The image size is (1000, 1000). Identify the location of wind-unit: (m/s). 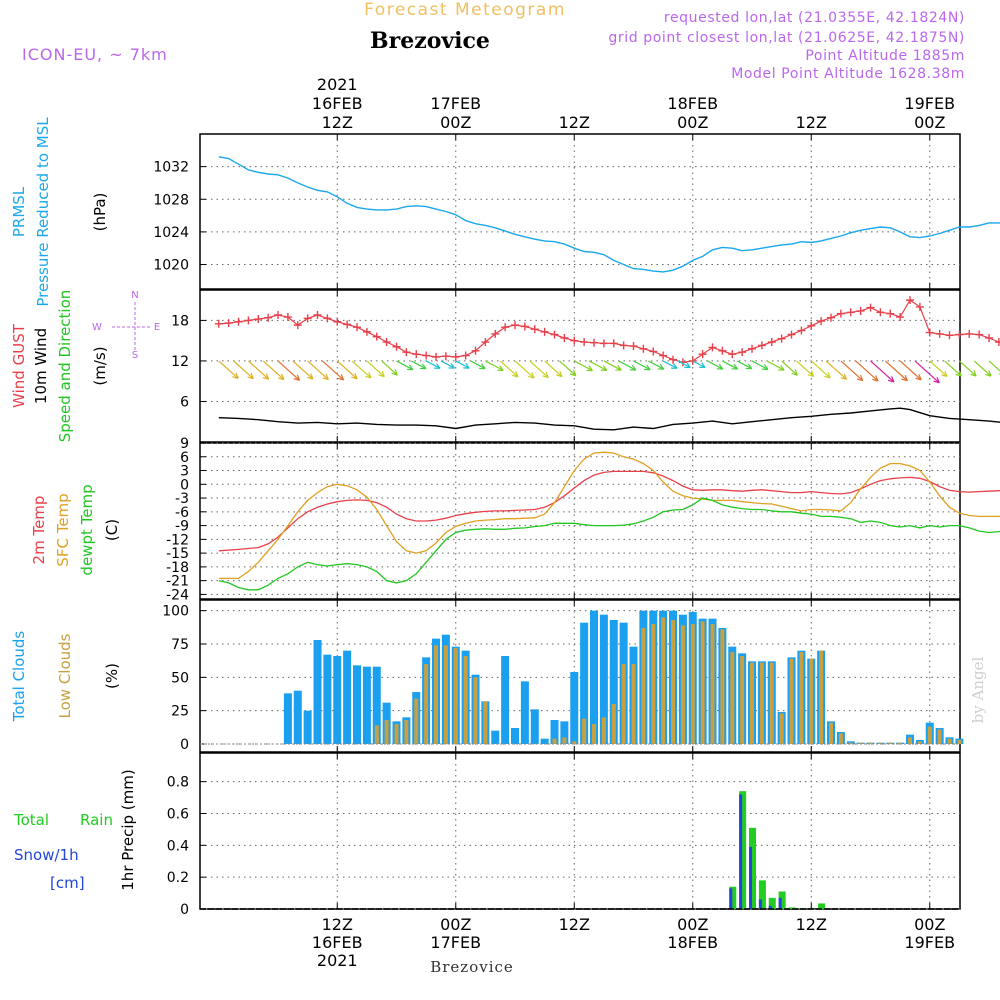
(100, 365).